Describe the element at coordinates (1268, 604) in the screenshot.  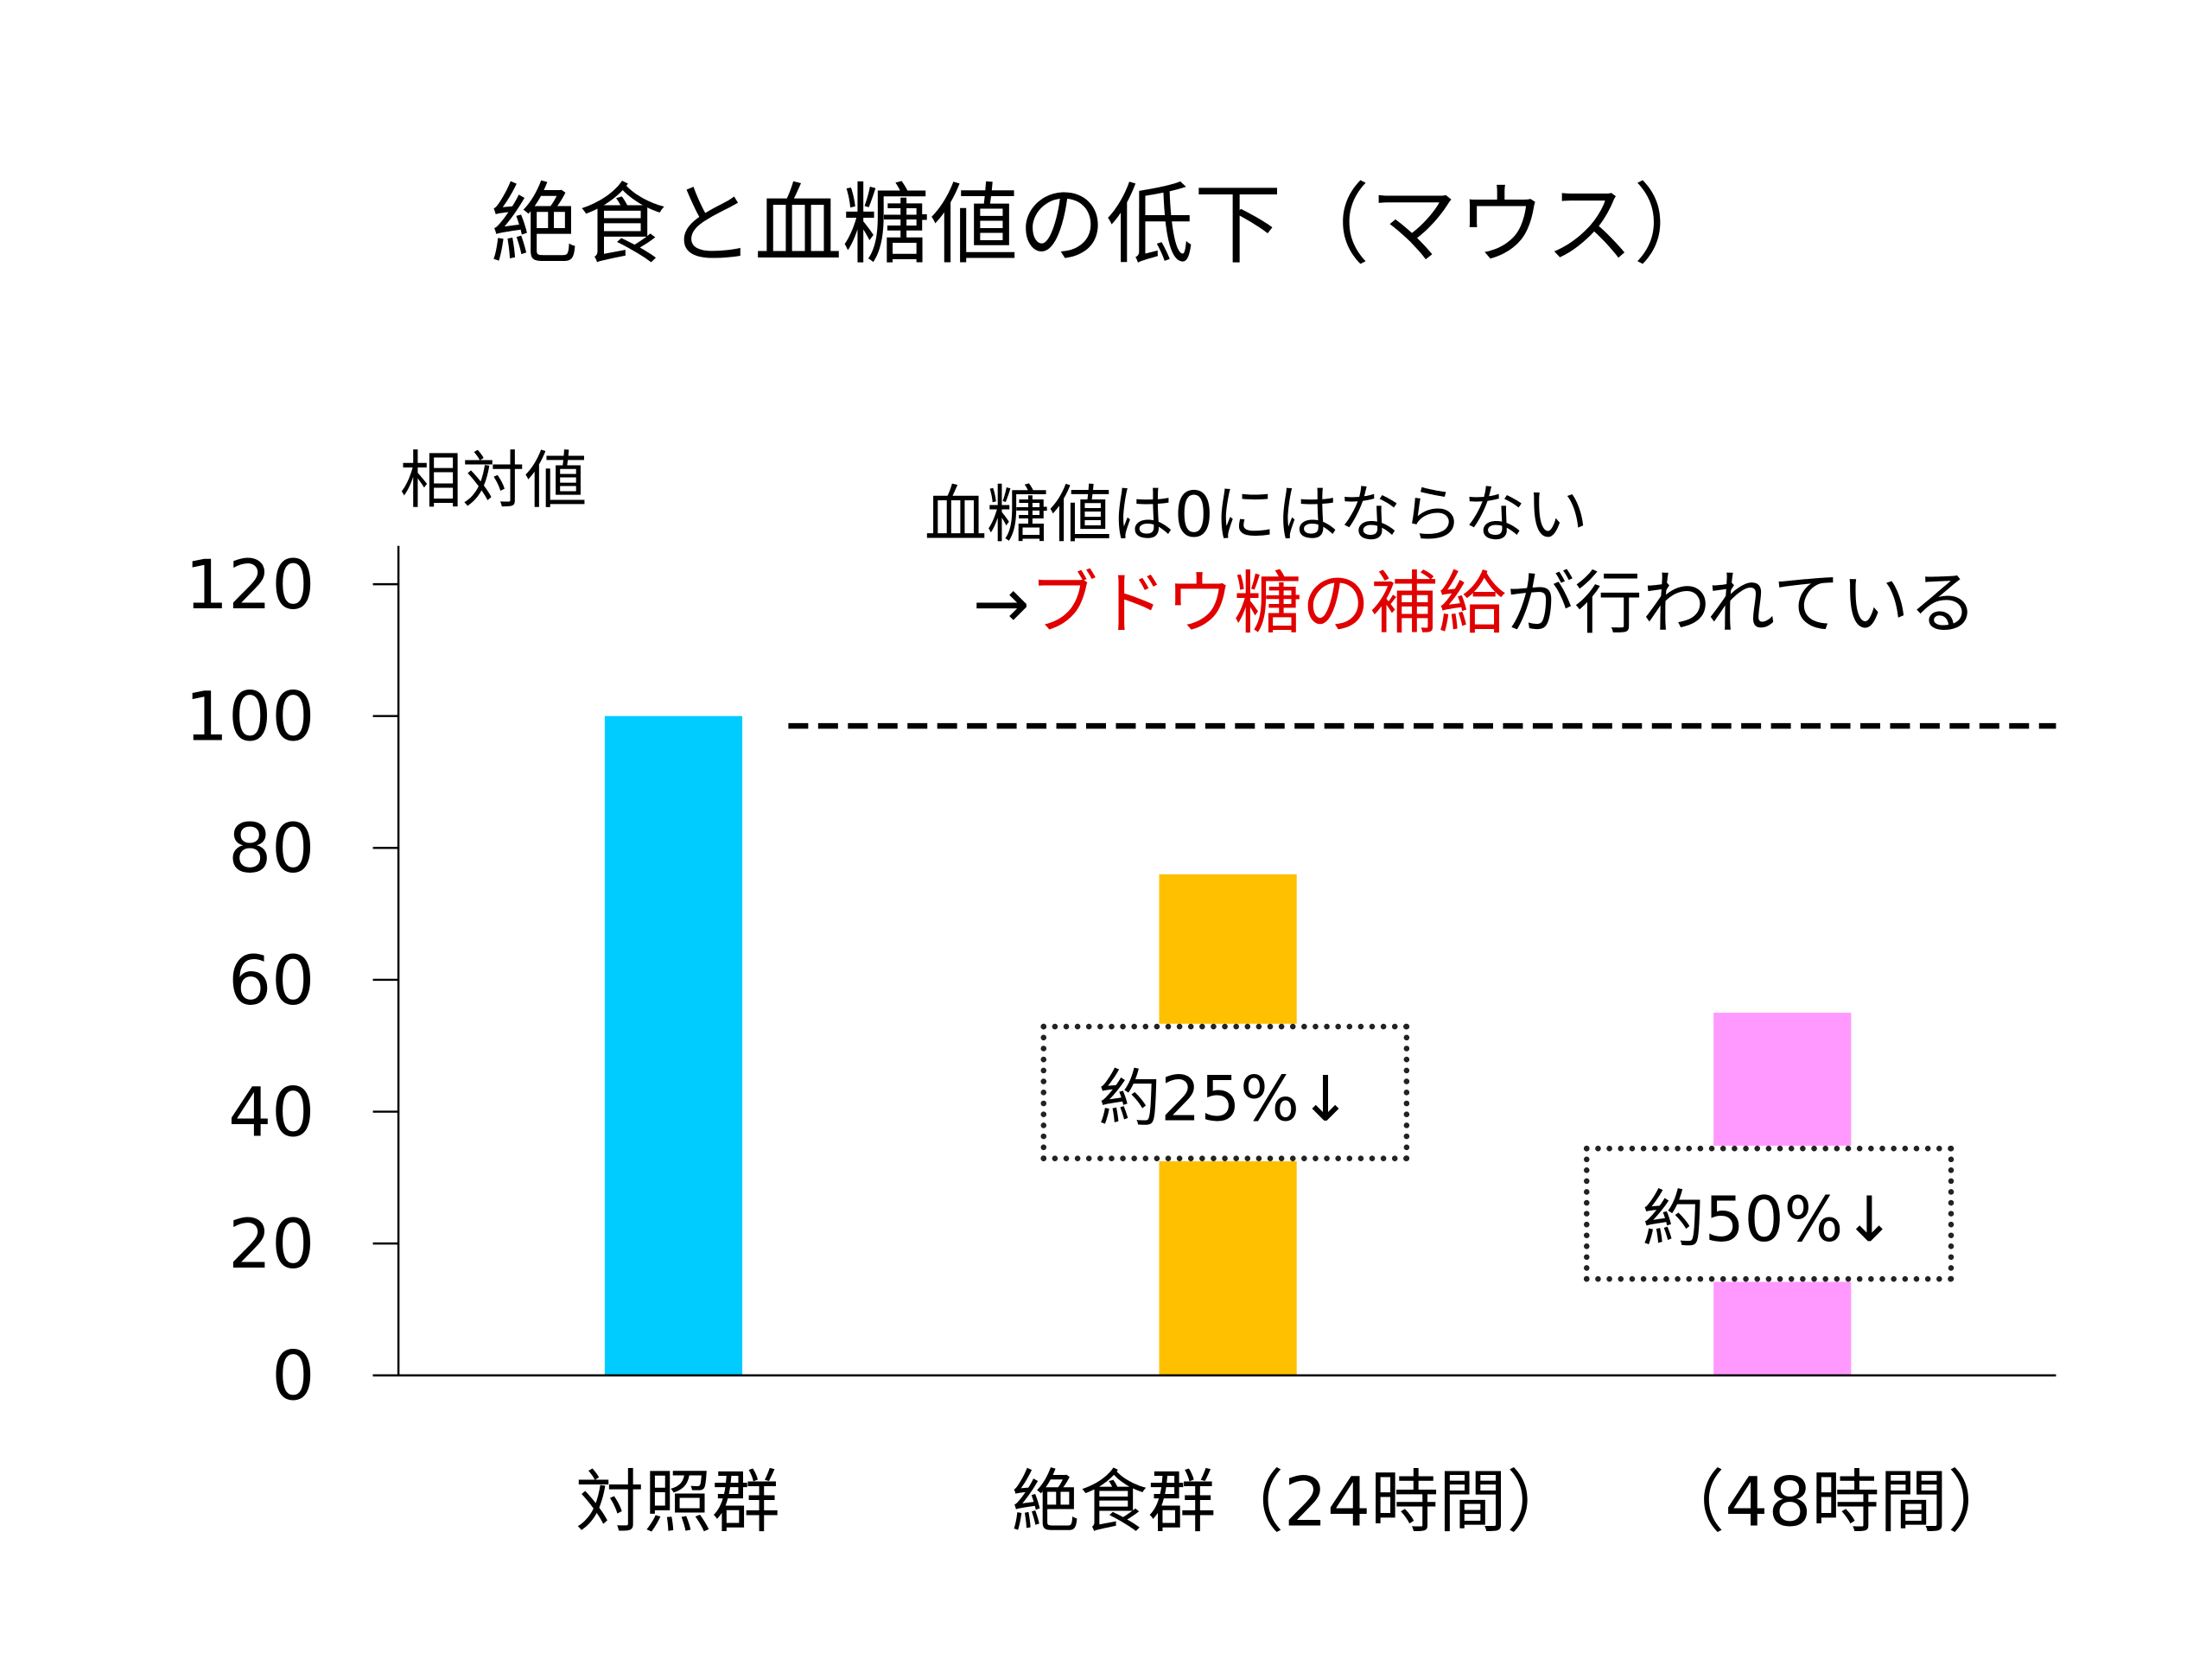
I see `highlight-text: ブドウ糖の補給` at that location.